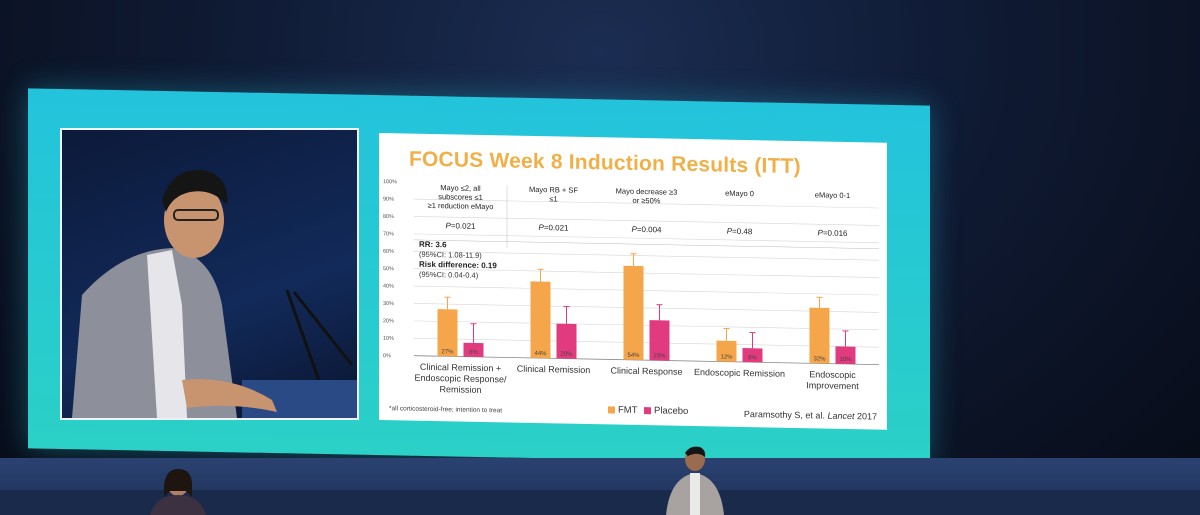  I want to click on y-tick-label: 80%, so click(388, 217).